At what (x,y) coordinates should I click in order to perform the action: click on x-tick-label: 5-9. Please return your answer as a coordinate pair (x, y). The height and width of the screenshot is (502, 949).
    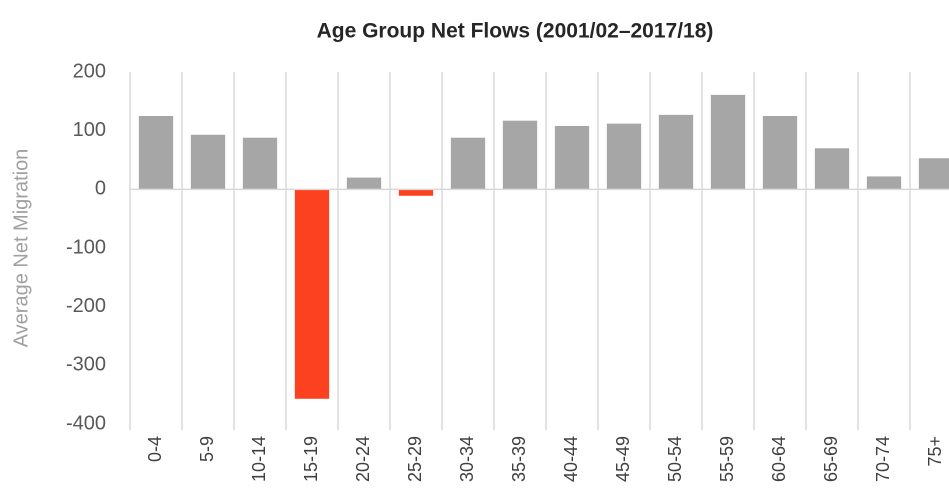
    Looking at the image, I should click on (207, 449).